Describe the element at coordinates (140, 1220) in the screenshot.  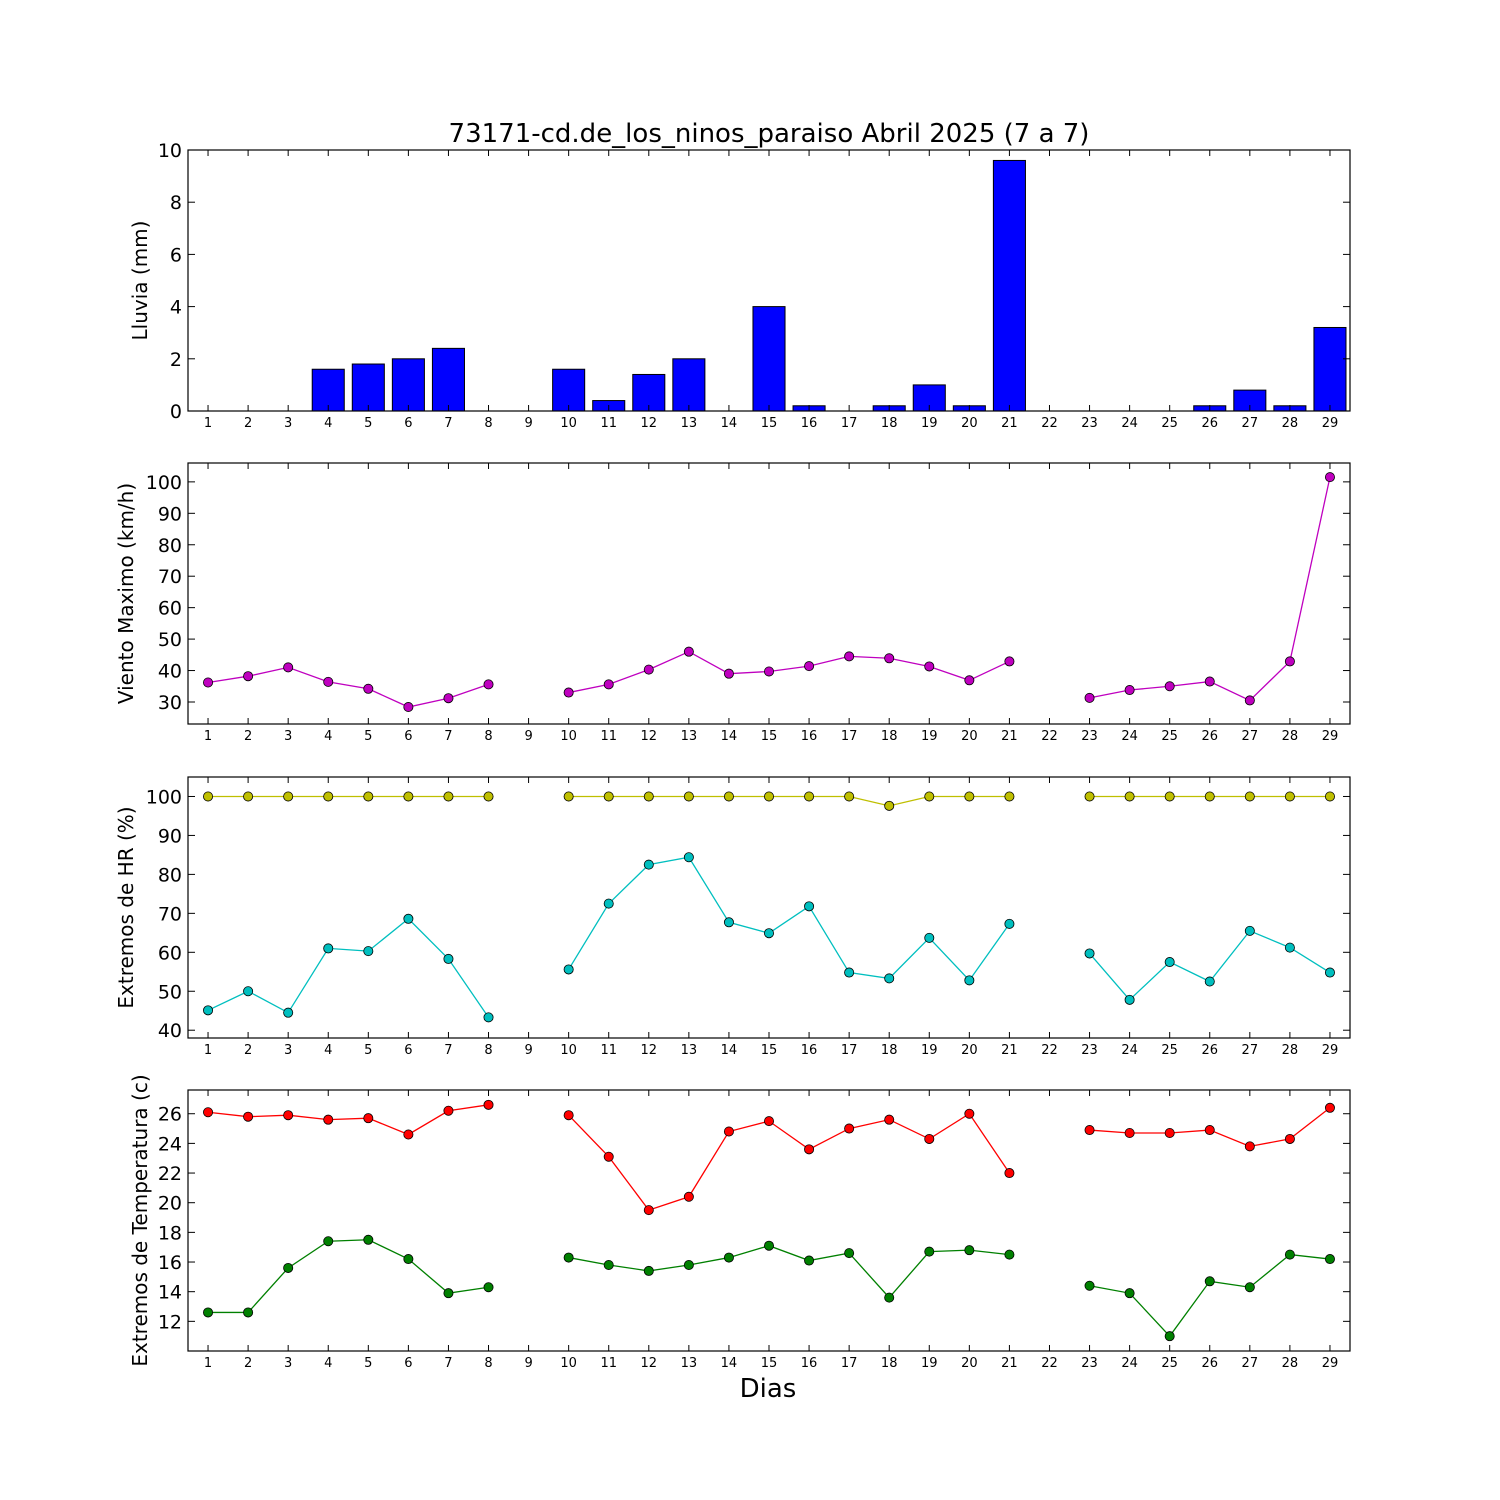
I see `y-axis-label: Extremos de Temperatura (c)` at that location.